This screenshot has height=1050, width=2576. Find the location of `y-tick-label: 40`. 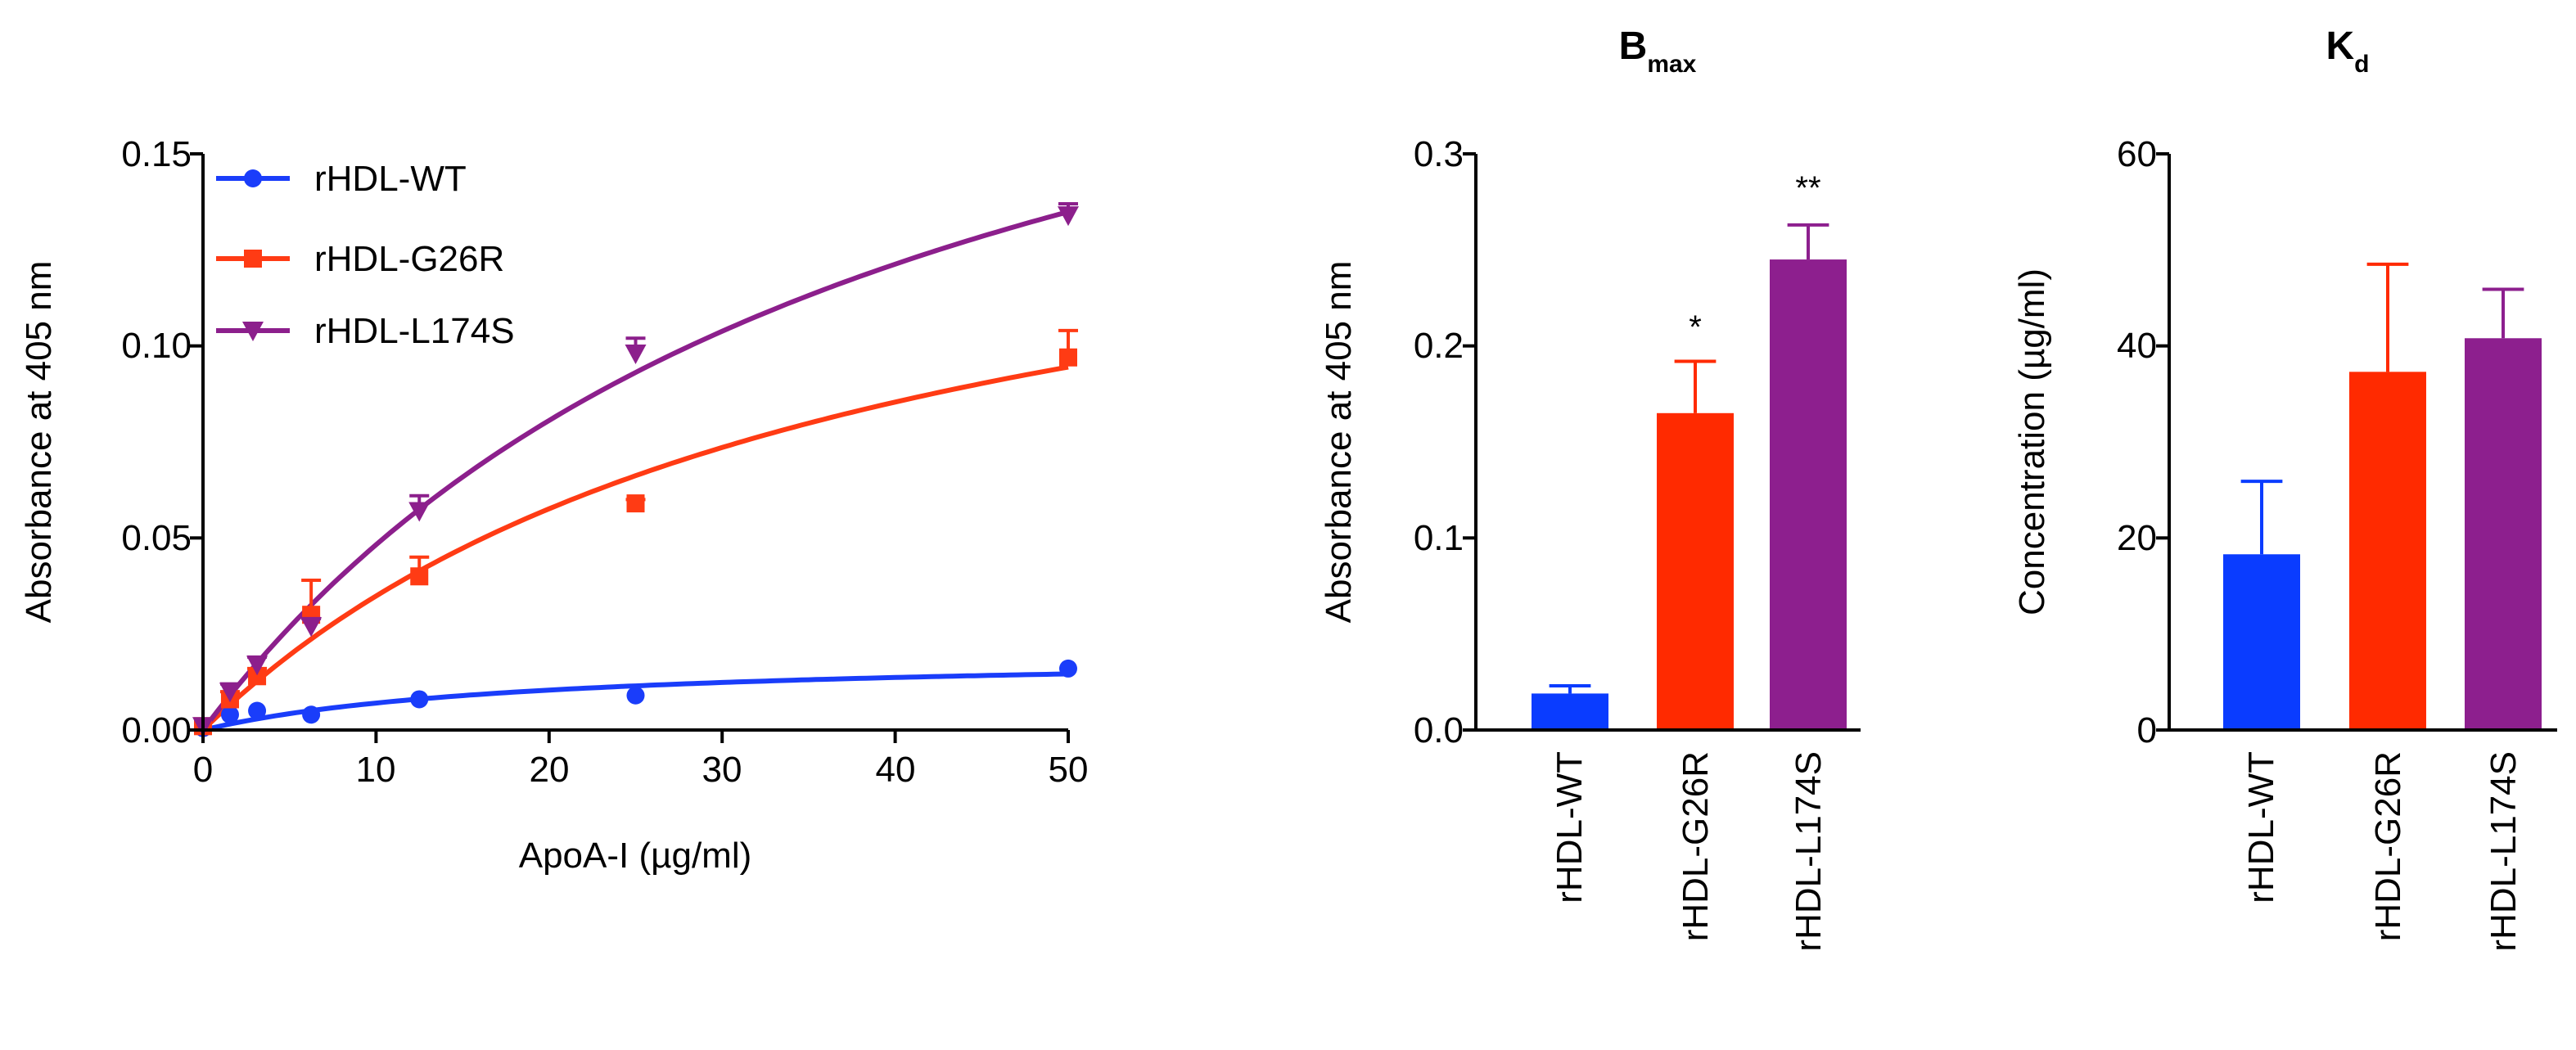

y-tick-label: 40 is located at coordinates (2137, 346).